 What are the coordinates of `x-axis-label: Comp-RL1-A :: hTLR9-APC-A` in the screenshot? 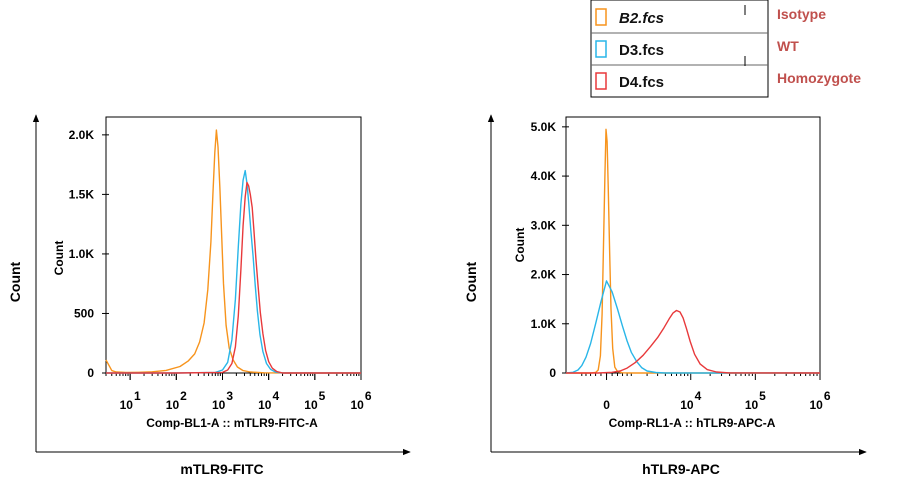 It's located at (692, 423).